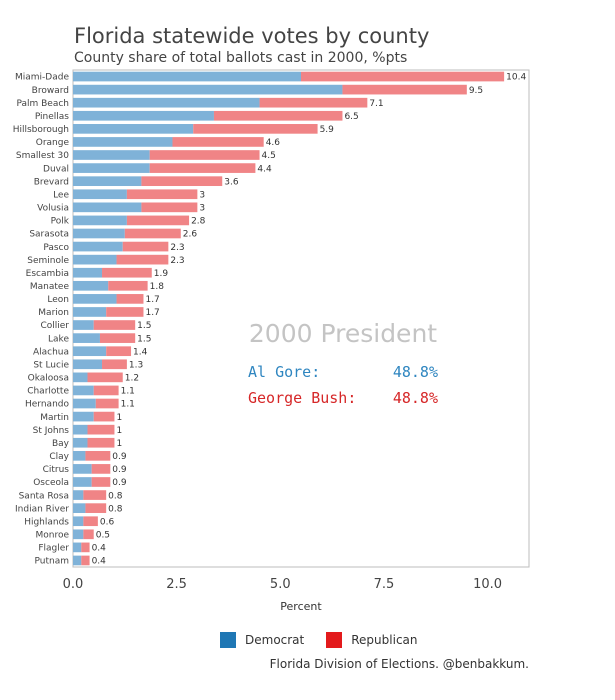 This screenshot has width=615, height=700. I want to click on value-label: 1.3, so click(136, 365).